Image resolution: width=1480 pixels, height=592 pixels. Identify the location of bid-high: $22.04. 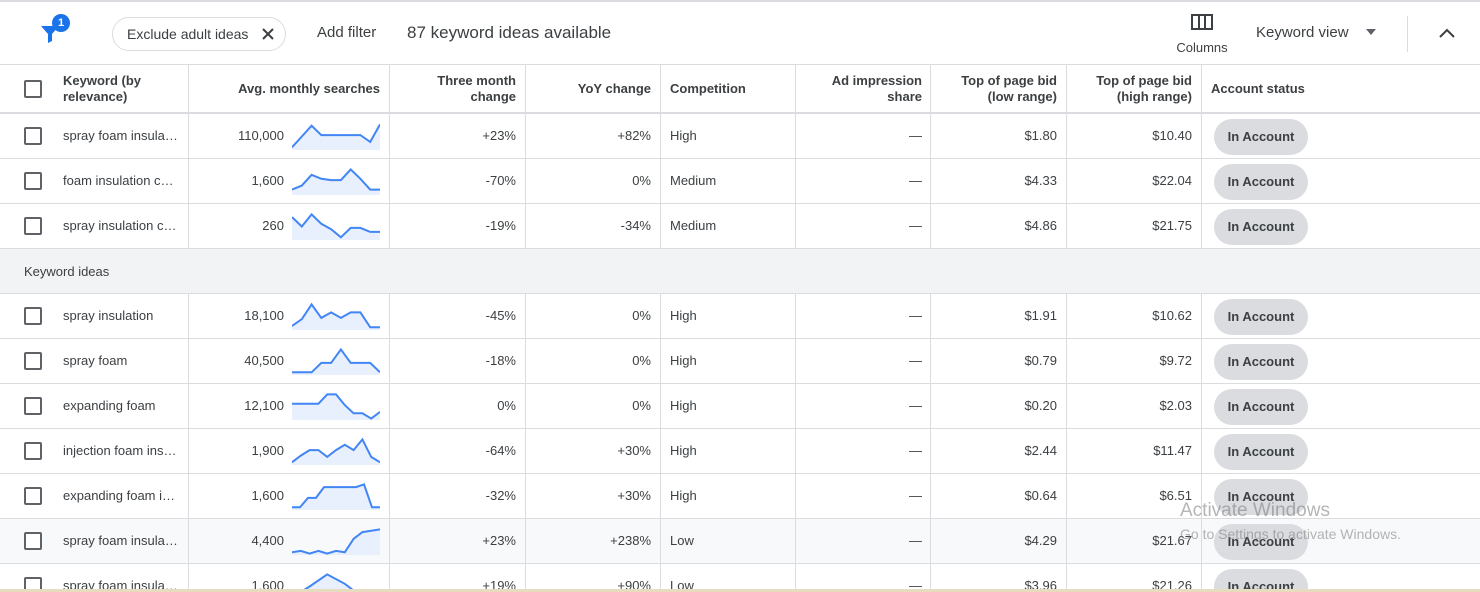
(1172, 180).